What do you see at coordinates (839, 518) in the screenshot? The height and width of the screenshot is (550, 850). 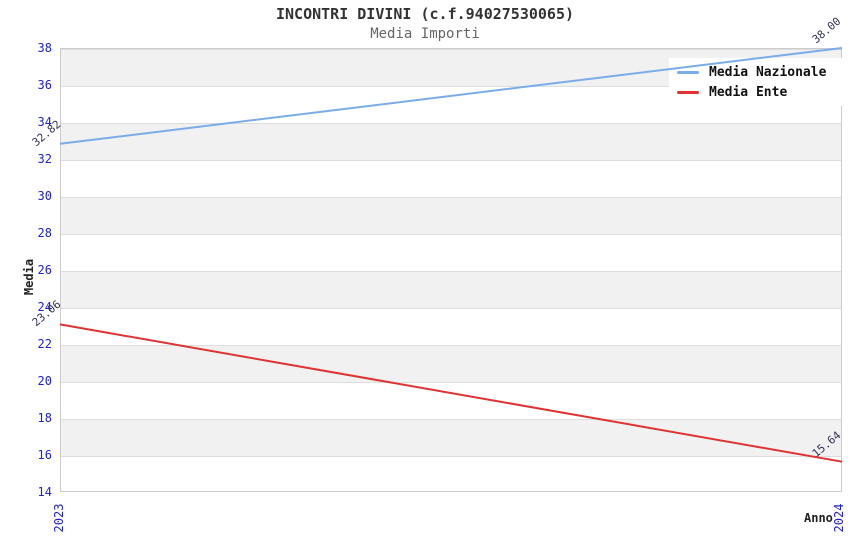 I see `x-tick-label: 2024` at bounding box center [839, 518].